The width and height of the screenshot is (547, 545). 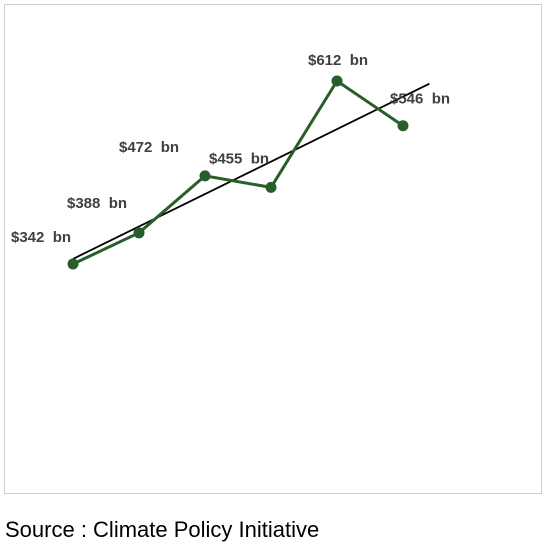 I want to click on data-label-6: $546 bn, so click(x=420, y=99).